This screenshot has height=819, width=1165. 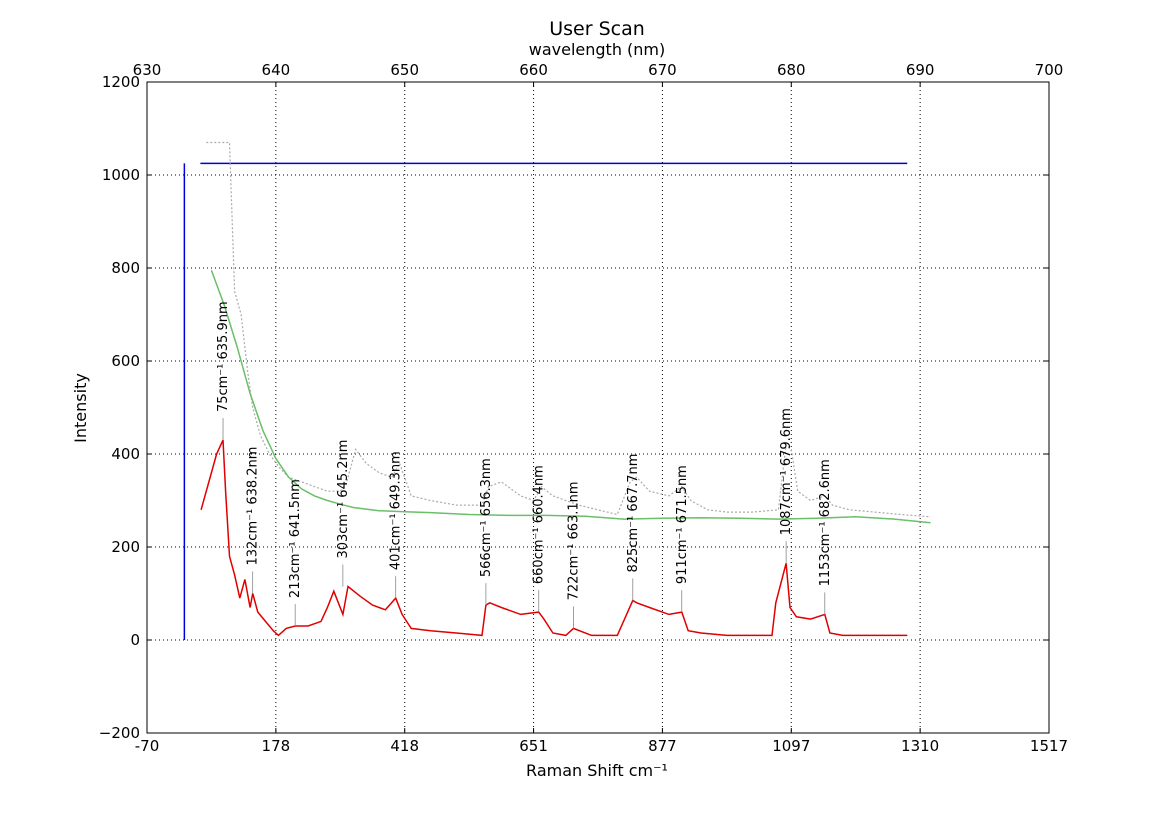 What do you see at coordinates (486, 517) in the screenshot?
I see `peak-label: 566cm⁻¹ 656.3nm` at bounding box center [486, 517].